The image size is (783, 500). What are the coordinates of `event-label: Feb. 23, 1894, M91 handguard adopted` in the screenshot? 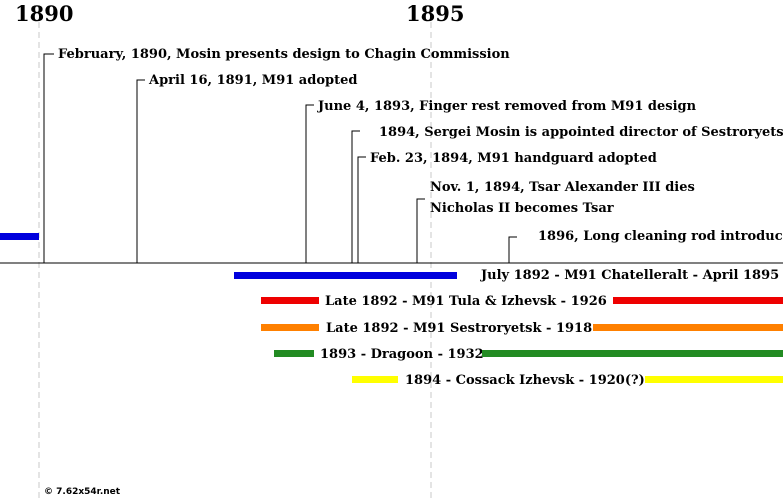 It's located at (513, 158).